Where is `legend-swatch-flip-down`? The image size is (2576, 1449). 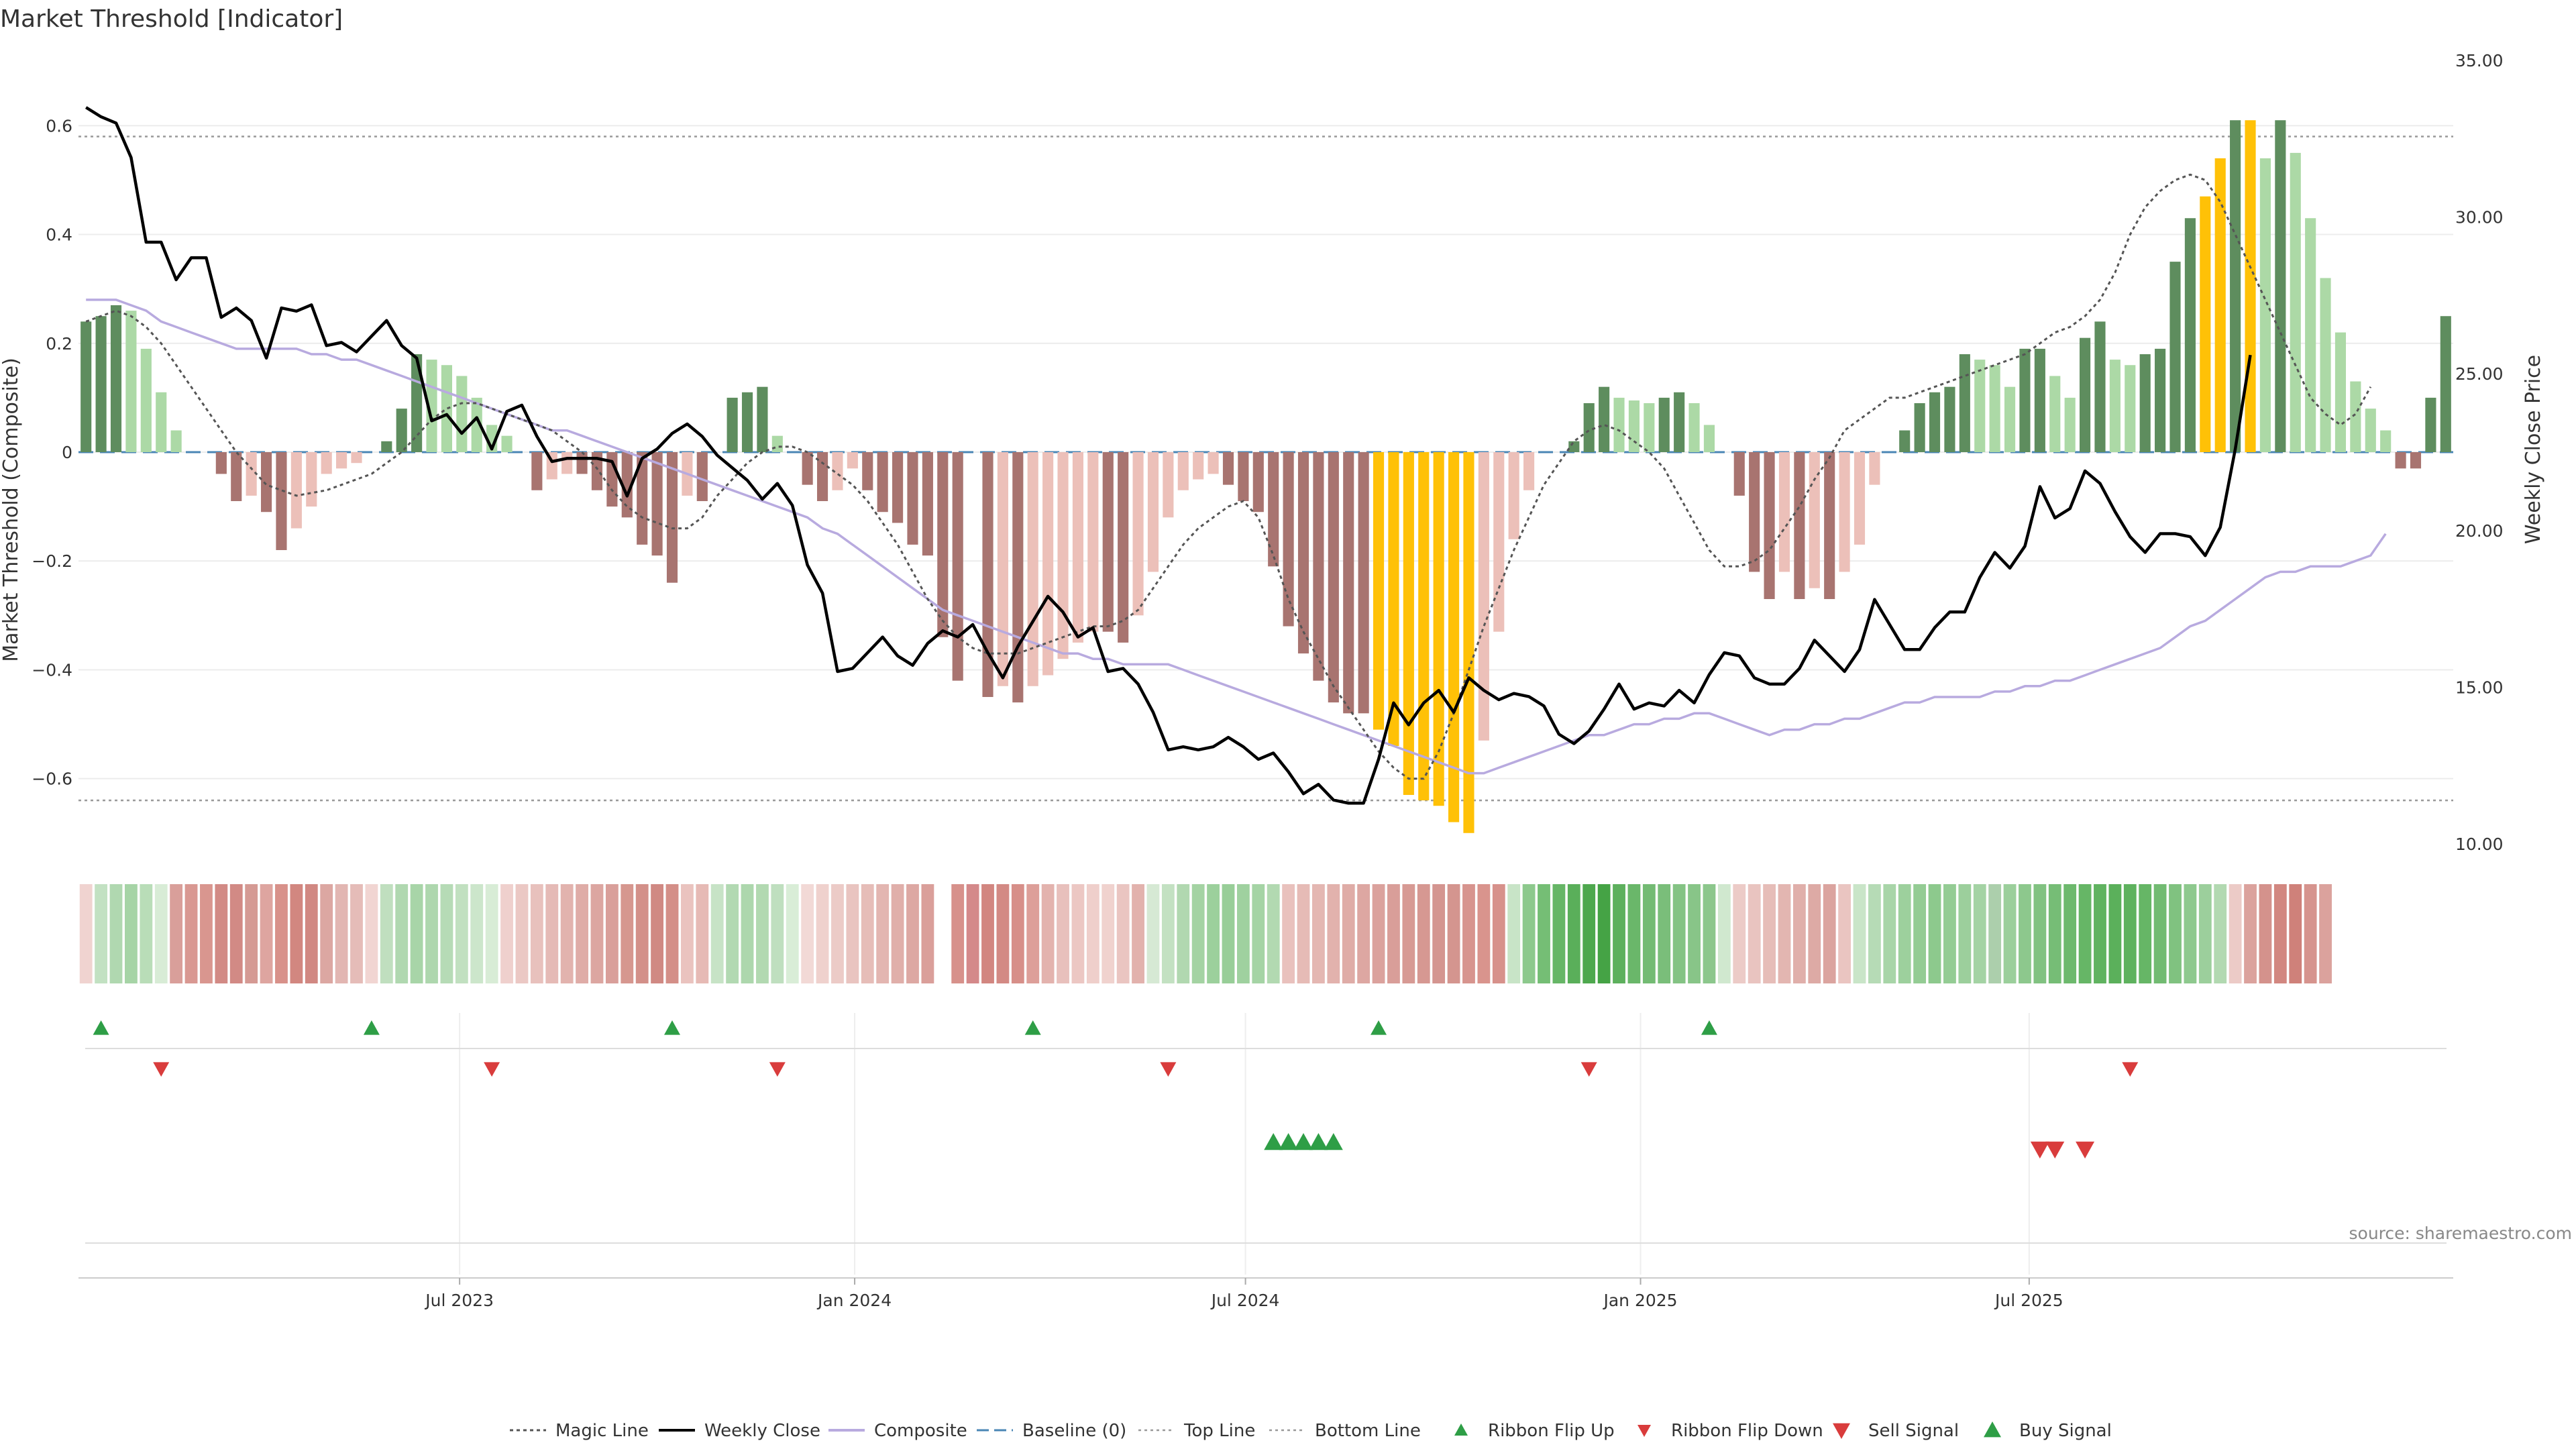
legend-swatch-flip-down is located at coordinates (1644, 1431).